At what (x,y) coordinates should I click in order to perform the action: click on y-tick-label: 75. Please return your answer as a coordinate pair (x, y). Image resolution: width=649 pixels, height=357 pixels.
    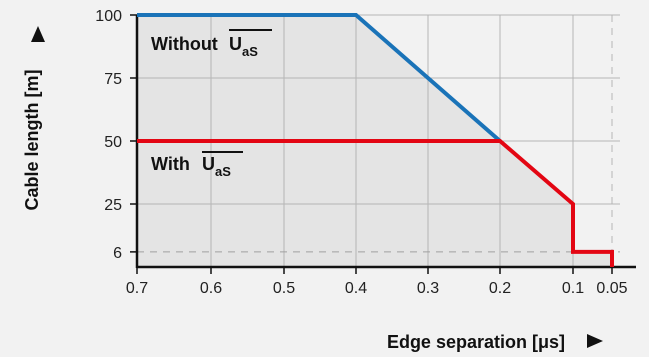
    Looking at the image, I should click on (113, 79).